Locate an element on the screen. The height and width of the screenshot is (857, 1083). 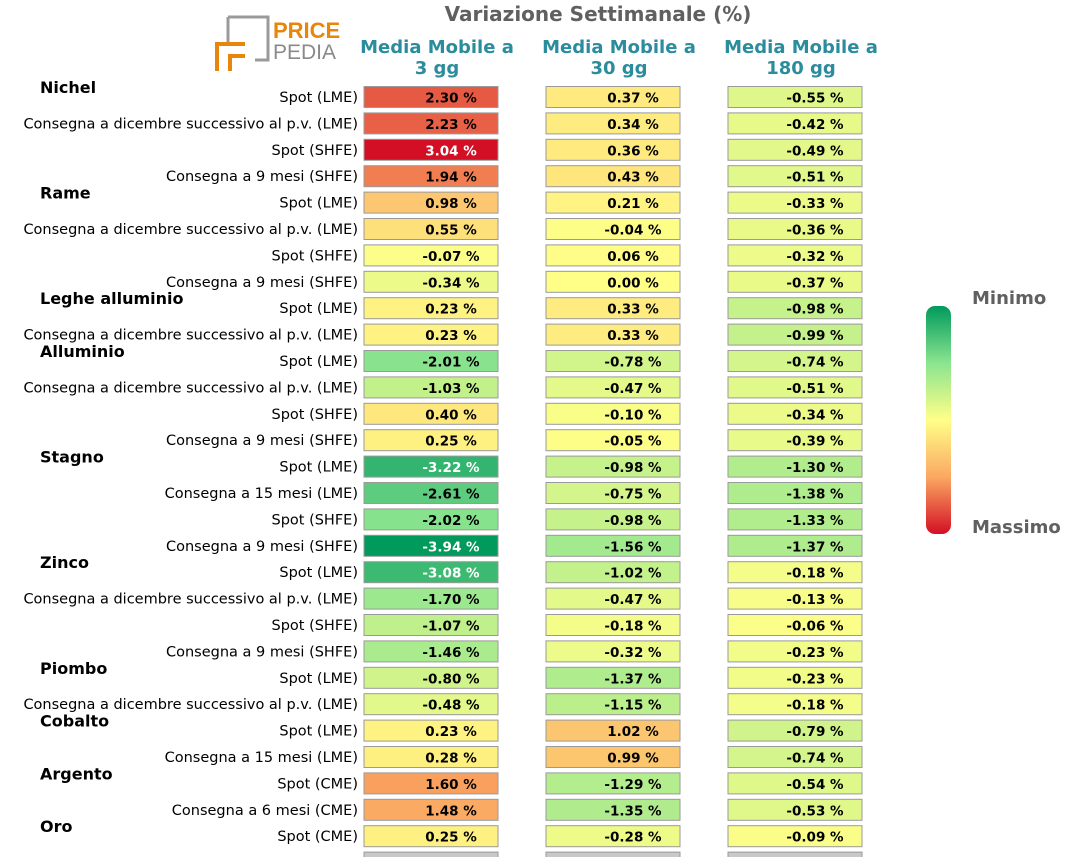
cell-value-label: -1.35 % is located at coordinates (633, 811).